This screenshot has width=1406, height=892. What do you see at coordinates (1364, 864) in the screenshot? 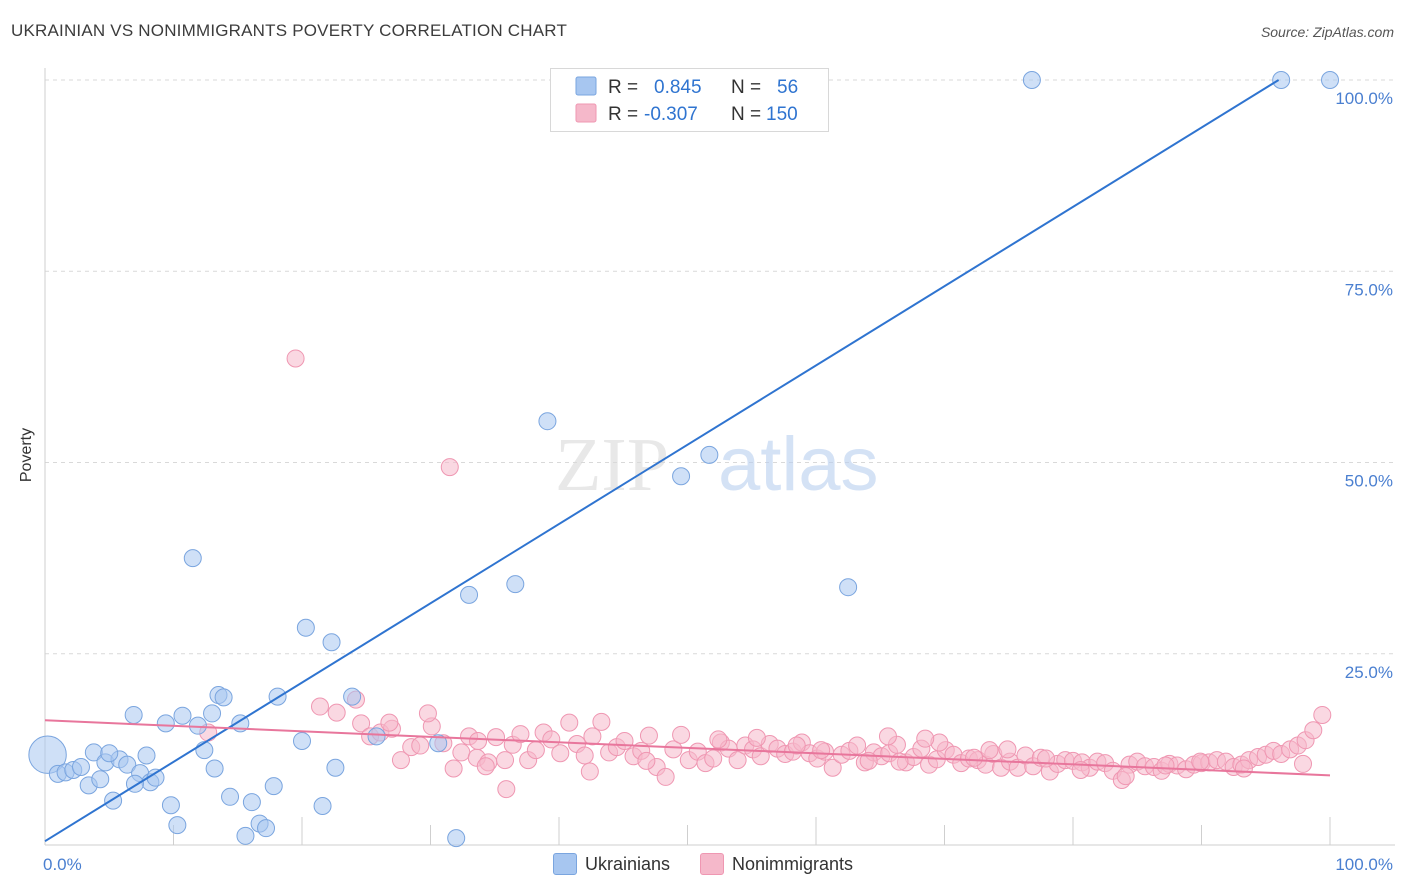
I see `x-tick-label: 100.0%` at bounding box center [1364, 864].